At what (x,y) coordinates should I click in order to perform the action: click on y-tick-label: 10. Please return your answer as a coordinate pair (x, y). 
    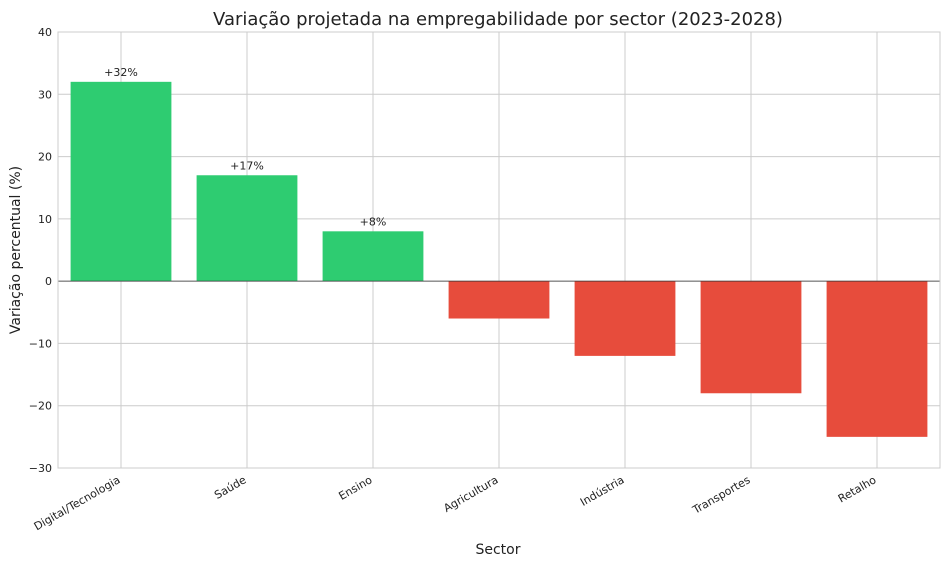
    Looking at the image, I should click on (45, 219).